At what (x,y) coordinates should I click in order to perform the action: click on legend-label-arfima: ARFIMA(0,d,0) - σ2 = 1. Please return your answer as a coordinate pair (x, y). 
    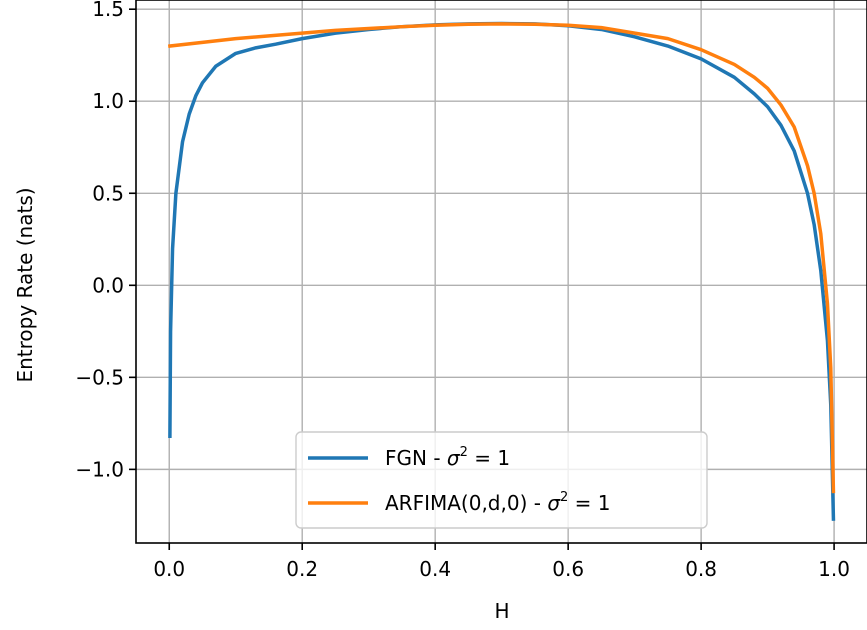
    Looking at the image, I should click on (498, 502).